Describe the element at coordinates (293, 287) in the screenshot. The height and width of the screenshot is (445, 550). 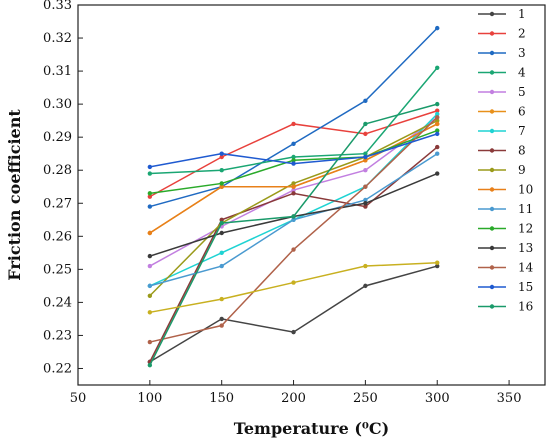
I see `series-extra` at that location.